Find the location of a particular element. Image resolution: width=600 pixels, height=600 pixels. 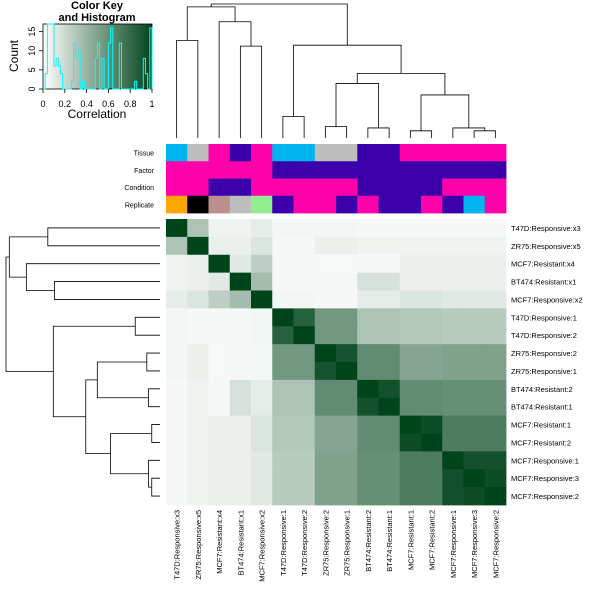

color-key-y-tick-label: 0 is located at coordinates (32, 88).